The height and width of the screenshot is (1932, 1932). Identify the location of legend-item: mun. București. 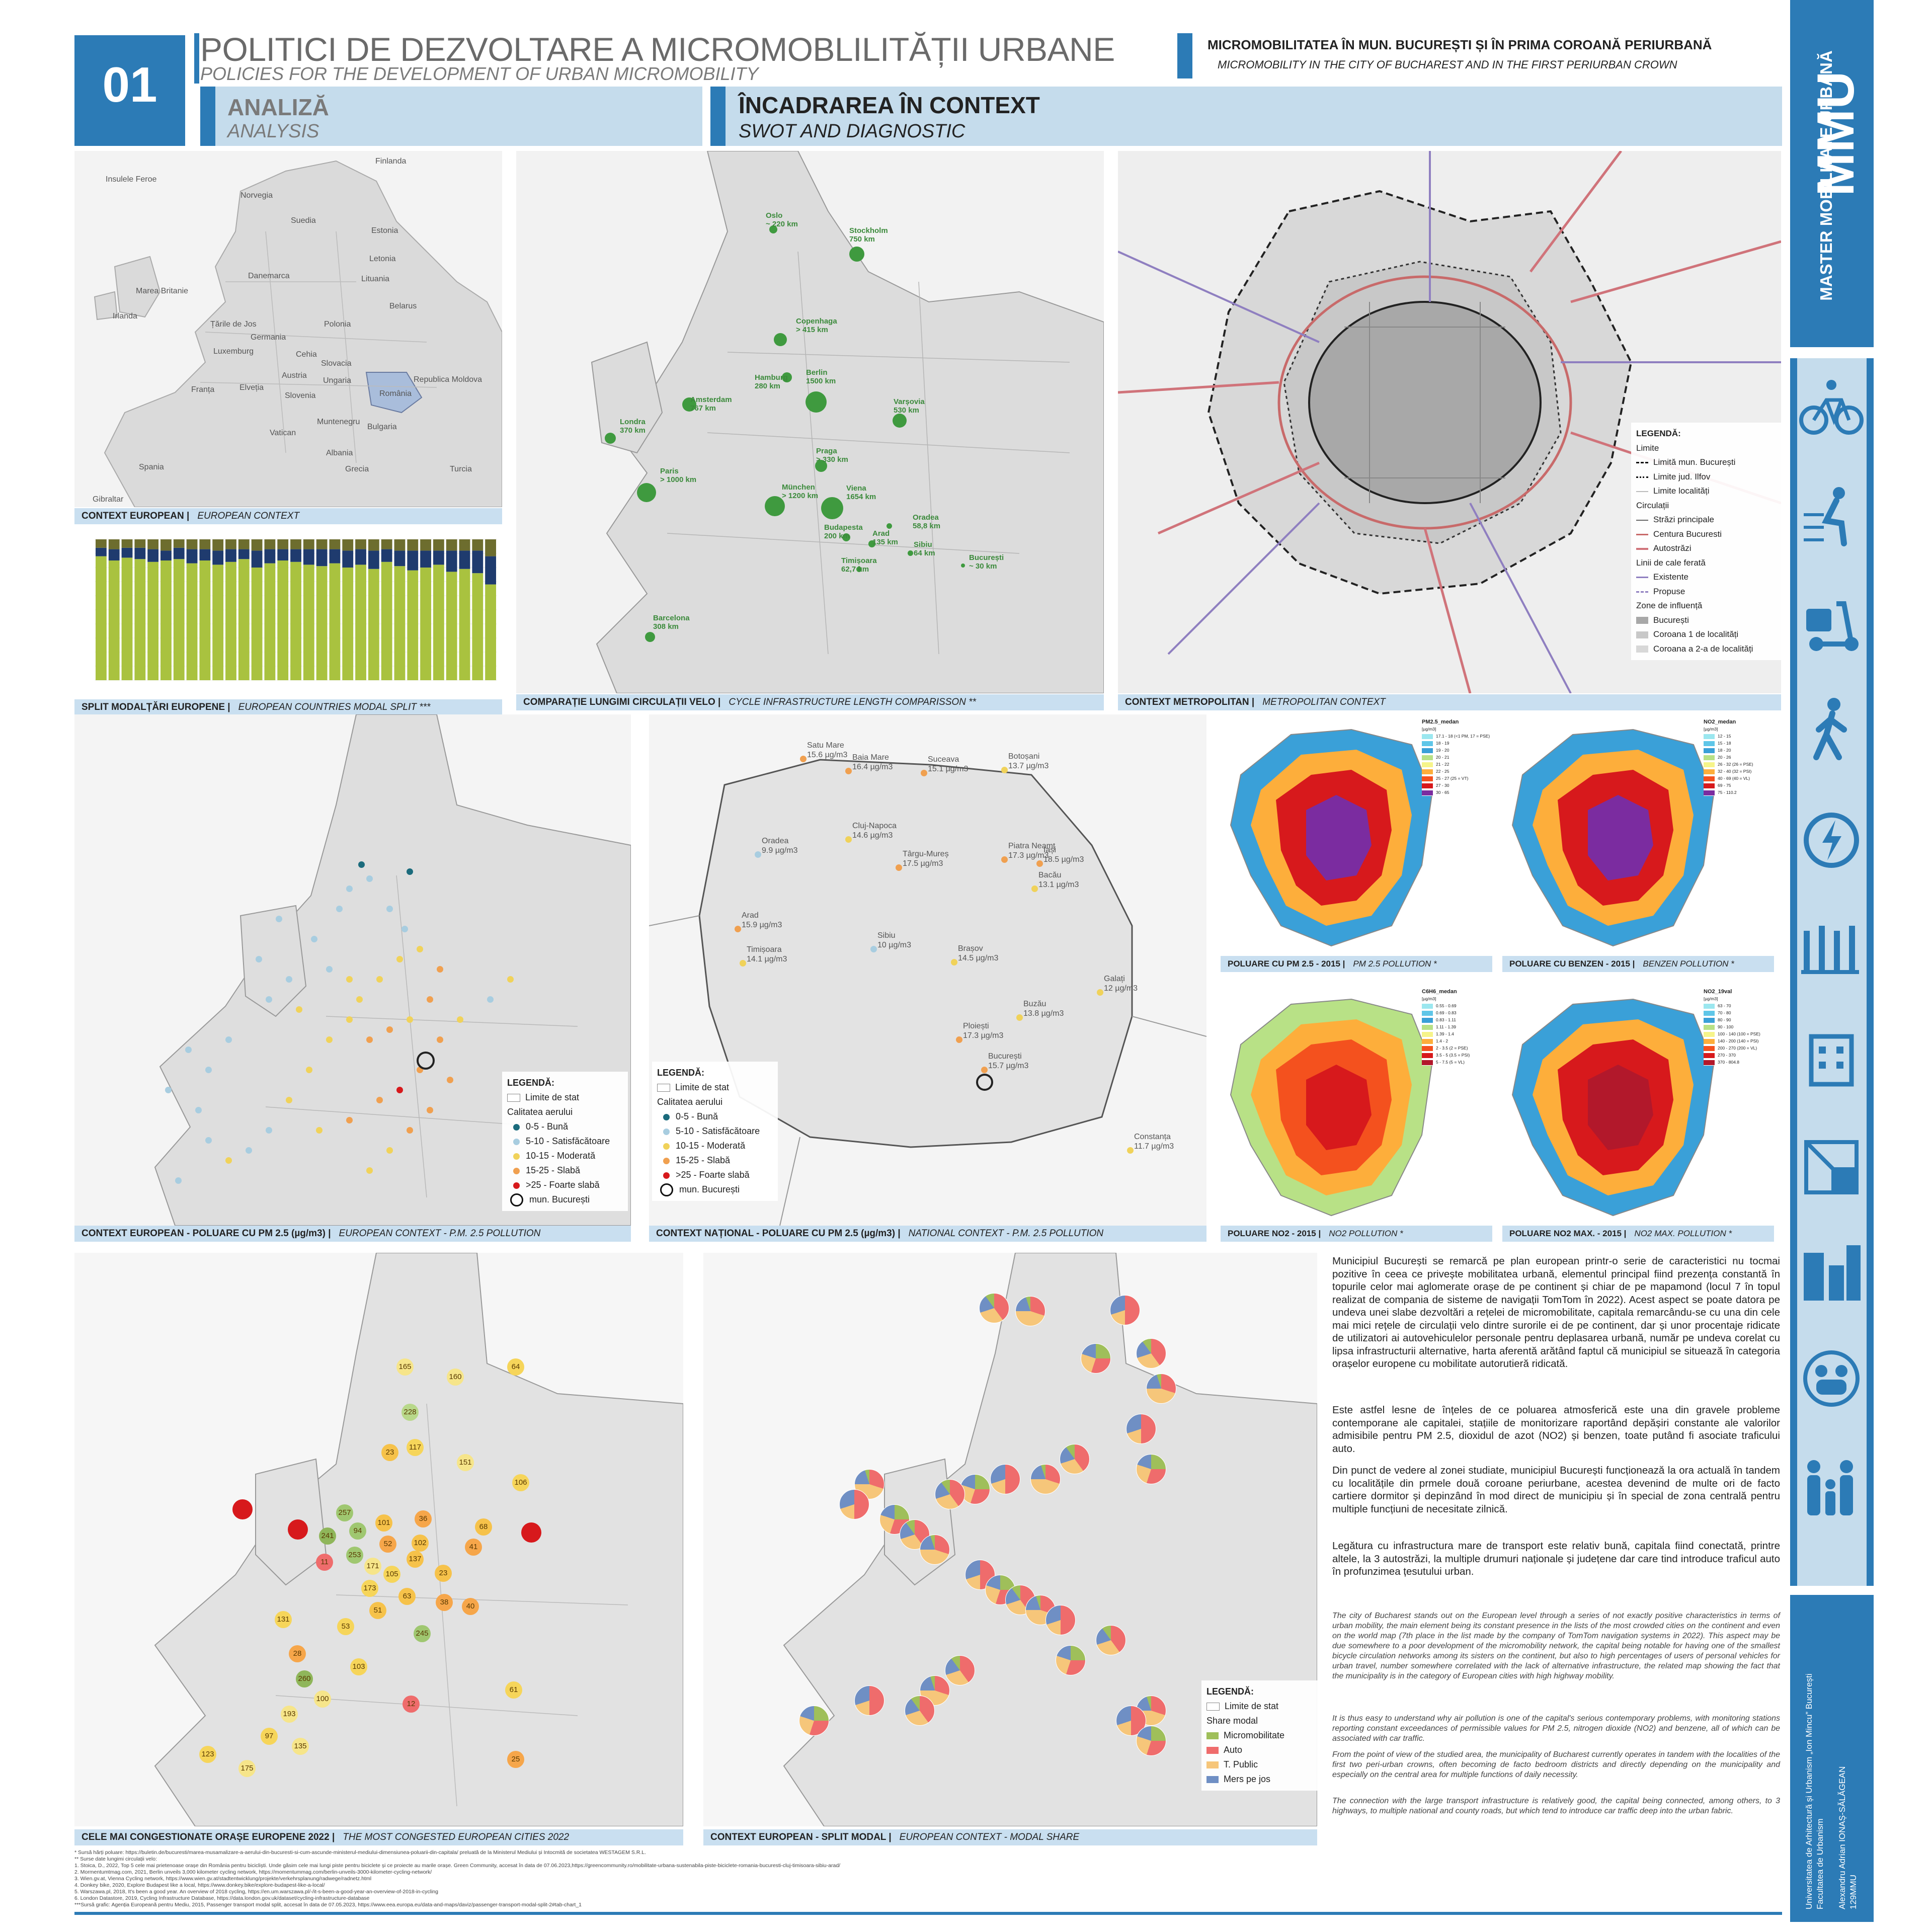
(715, 1189).